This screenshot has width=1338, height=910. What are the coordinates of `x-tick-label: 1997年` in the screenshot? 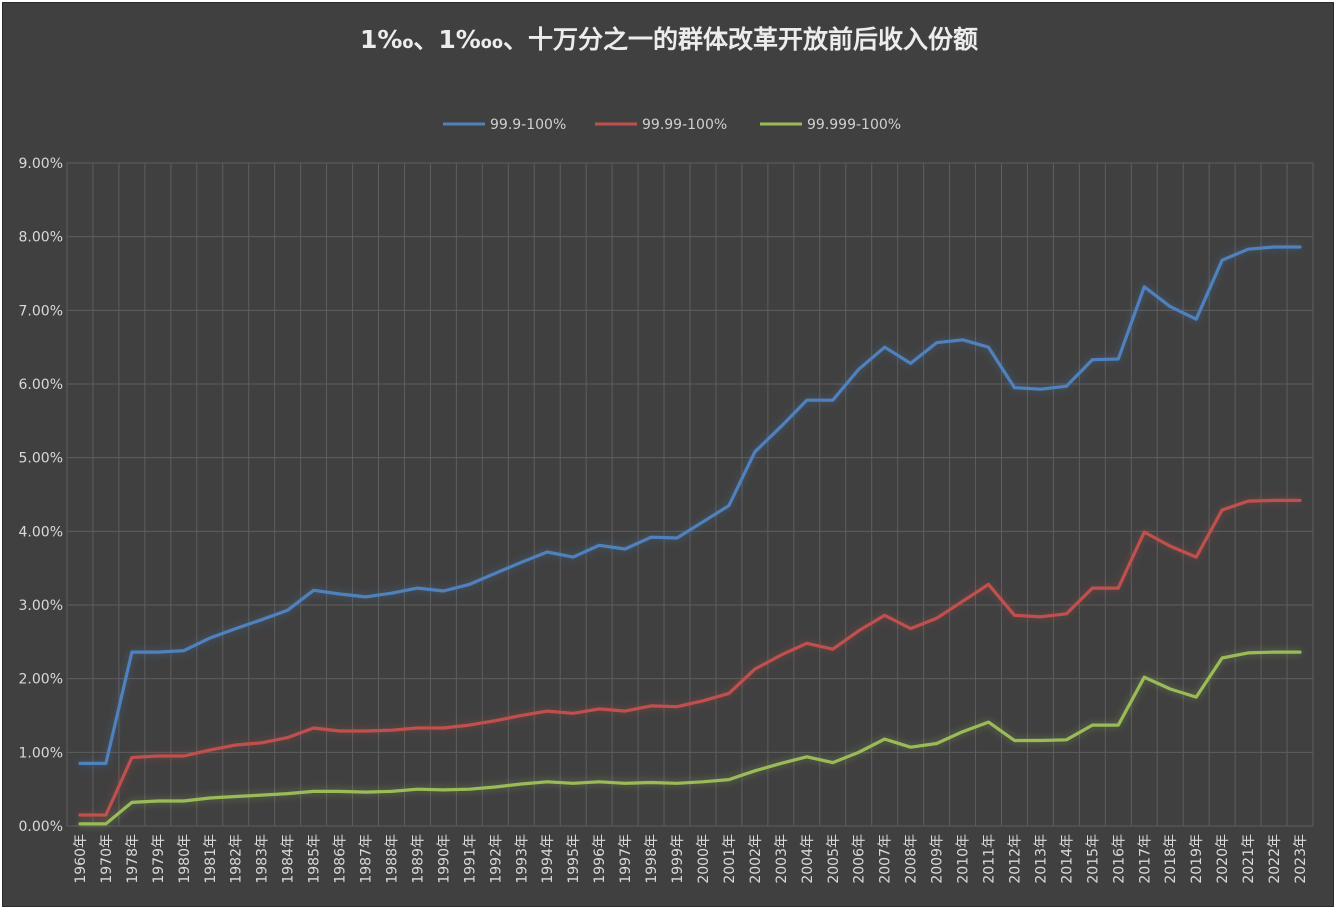 It's located at (626, 859).